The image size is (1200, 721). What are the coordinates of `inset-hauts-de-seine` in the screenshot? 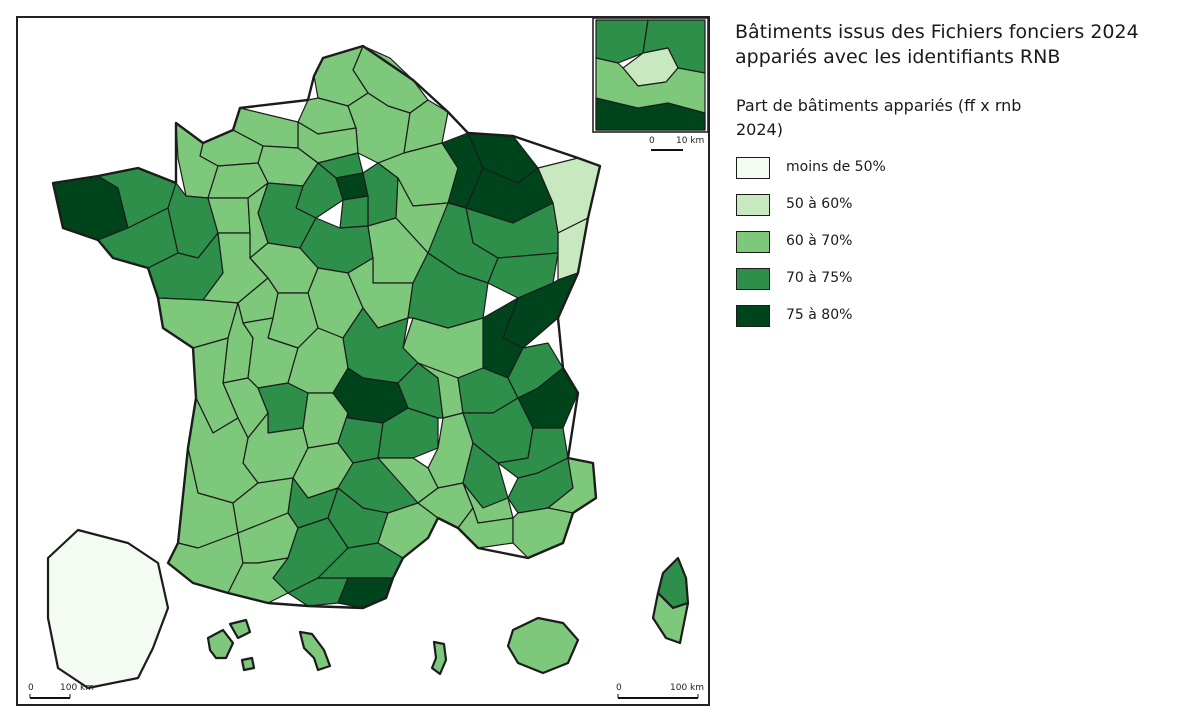 It's located at (622, 41).